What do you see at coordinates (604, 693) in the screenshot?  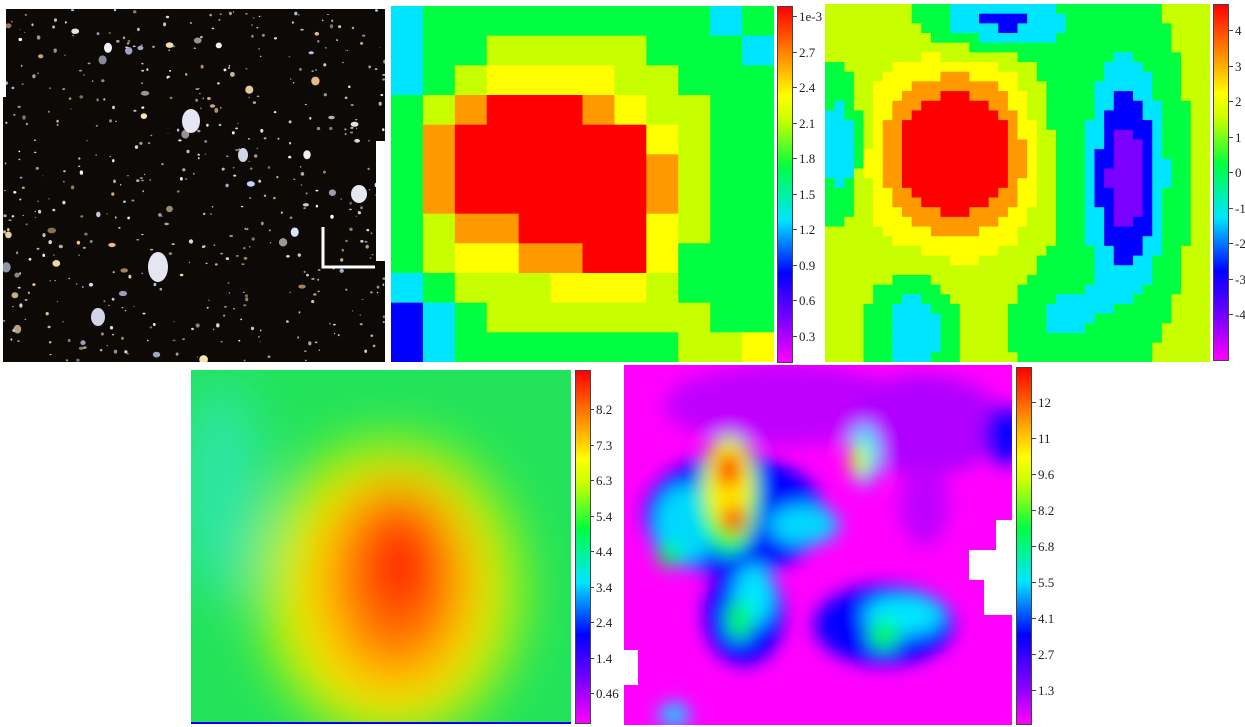 I see `colorbar-tick-label: 0.46` at bounding box center [604, 693].